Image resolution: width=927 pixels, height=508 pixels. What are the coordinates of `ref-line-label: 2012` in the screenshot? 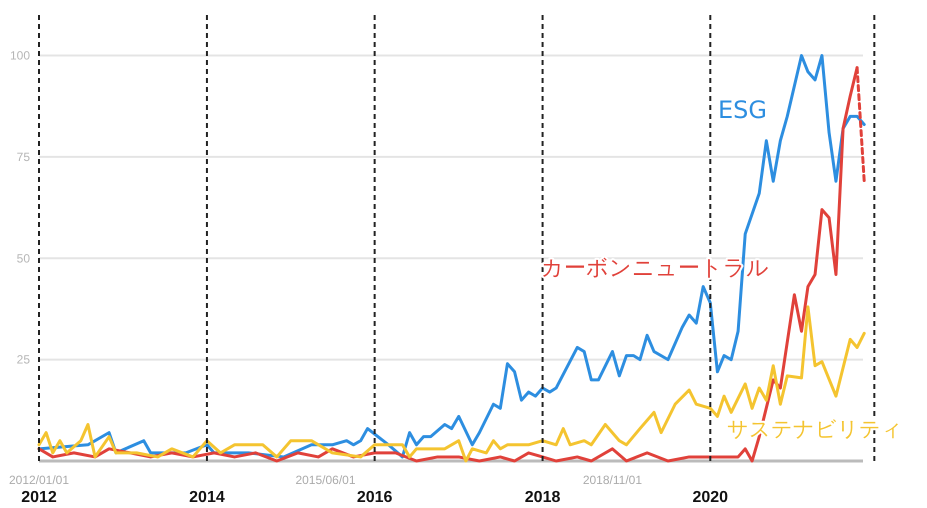 It's located at (39, 497).